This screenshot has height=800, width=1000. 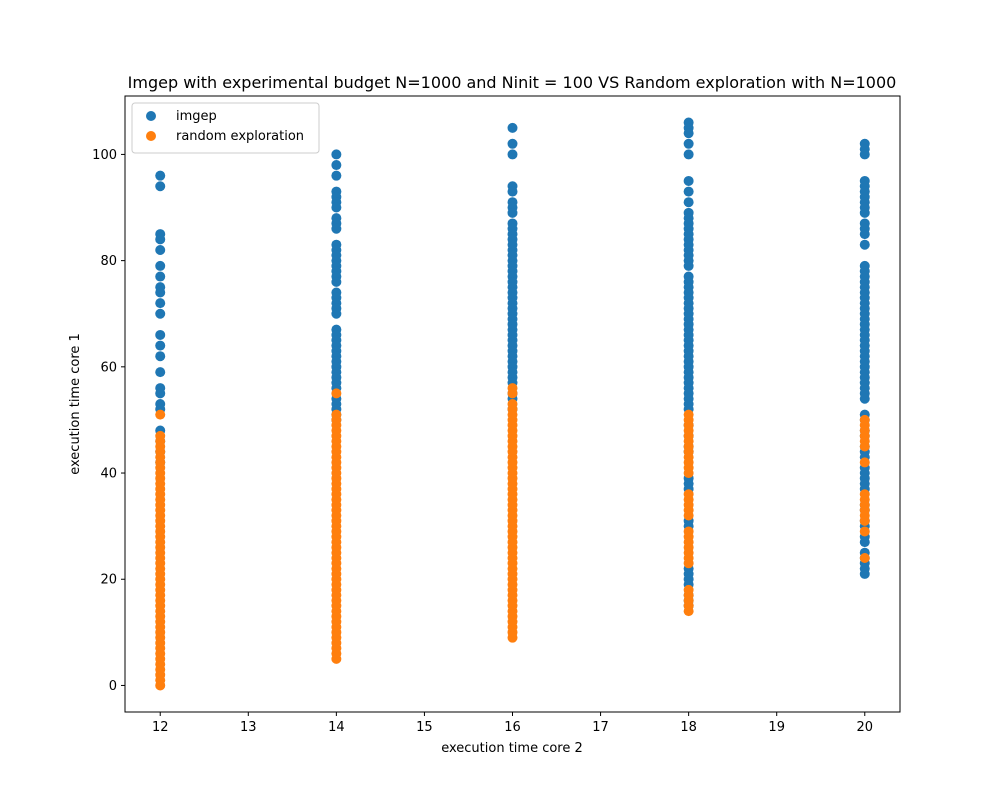 I want to click on x-tick-label: 12, so click(x=160, y=727).